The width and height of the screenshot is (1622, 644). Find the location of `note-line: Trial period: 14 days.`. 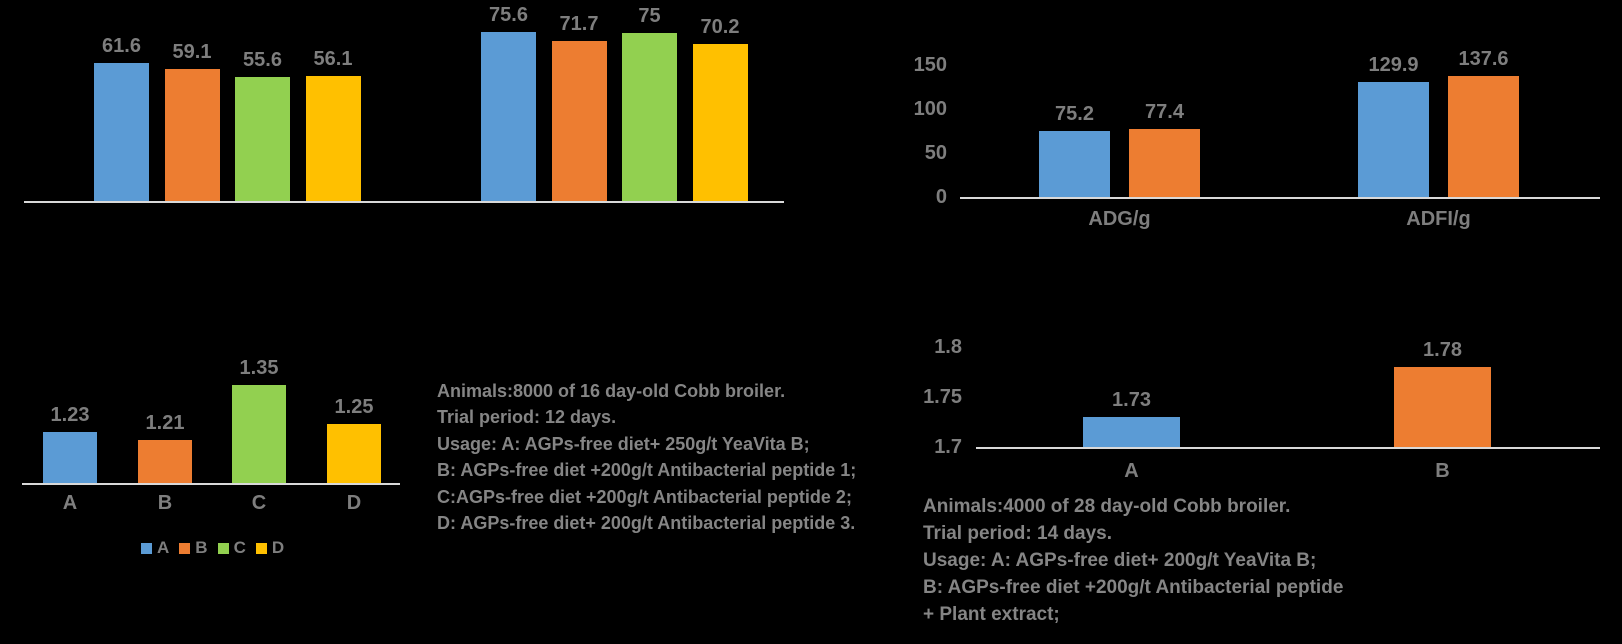

note-line: Trial period: 14 days. is located at coordinates (1018, 533).